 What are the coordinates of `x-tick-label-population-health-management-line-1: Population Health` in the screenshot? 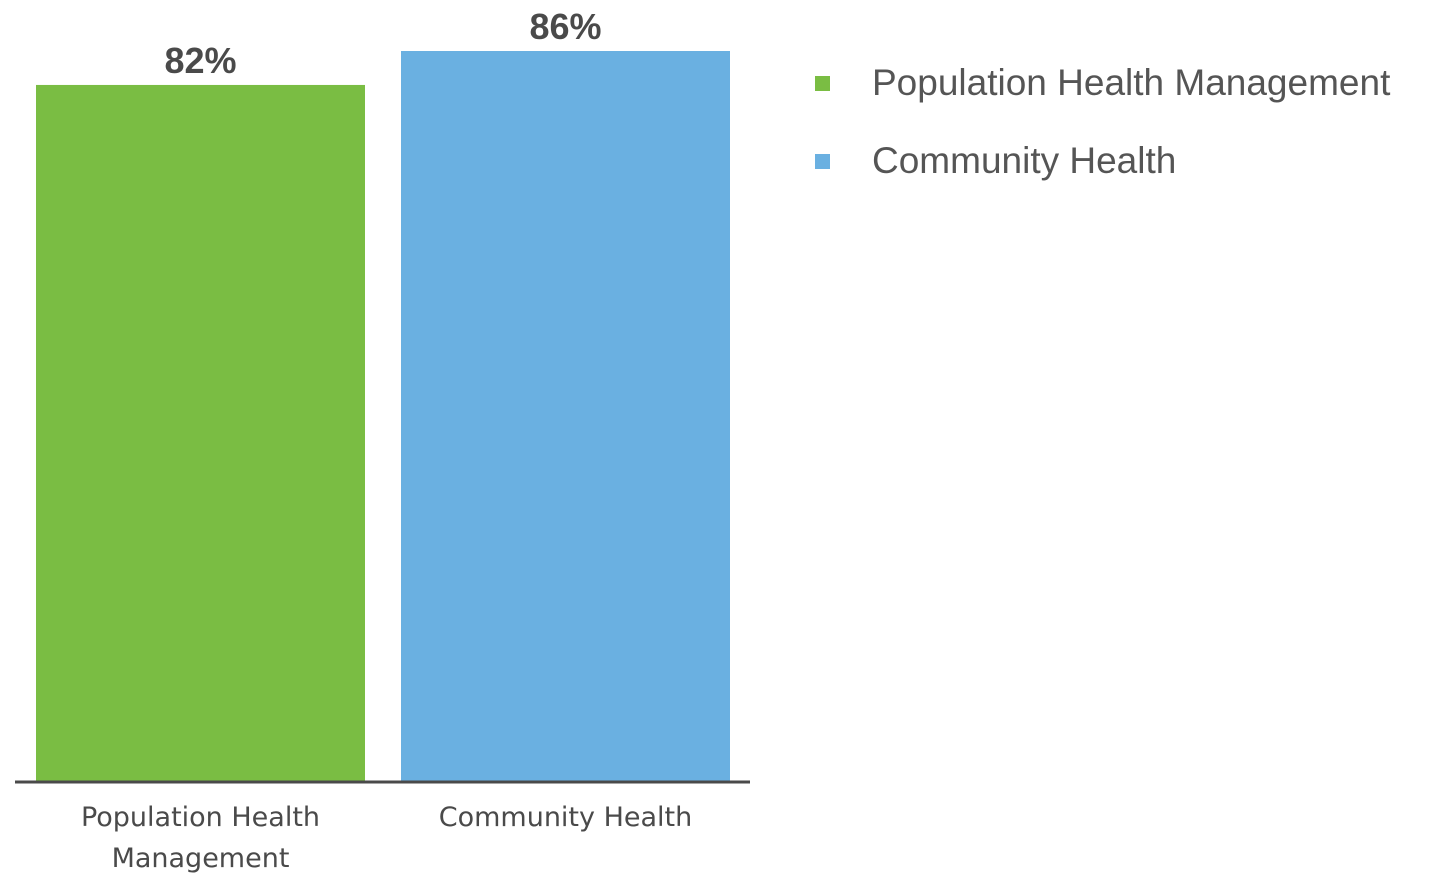 It's located at (200, 817).